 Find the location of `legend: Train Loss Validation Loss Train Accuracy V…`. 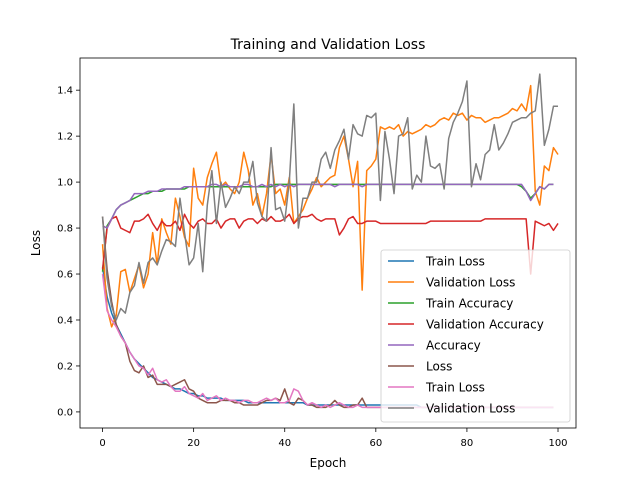

legend: Train Loss Validation Loss Train Accuracy V… is located at coordinates (475, 336).